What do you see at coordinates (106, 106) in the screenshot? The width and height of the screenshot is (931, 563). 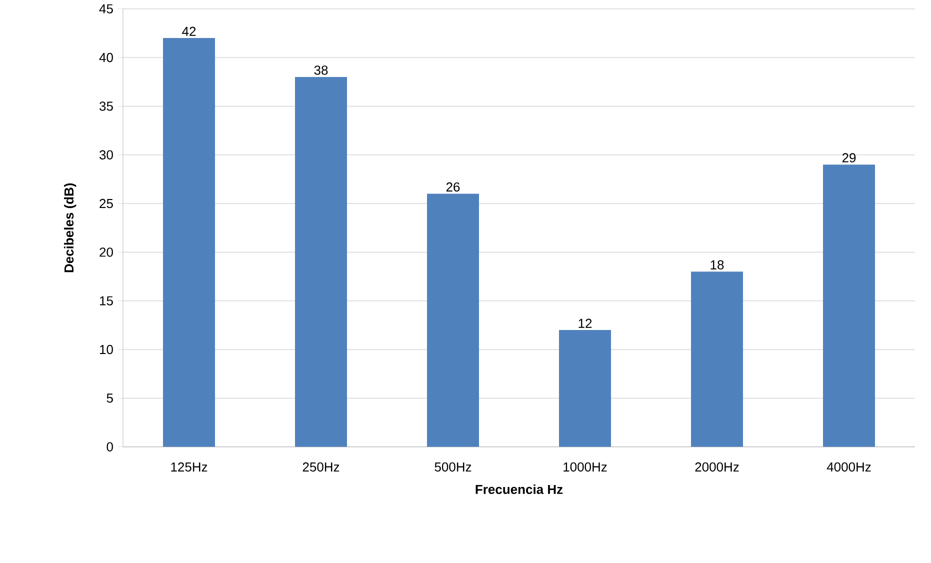 I see `y-tick-label: 35` at bounding box center [106, 106].